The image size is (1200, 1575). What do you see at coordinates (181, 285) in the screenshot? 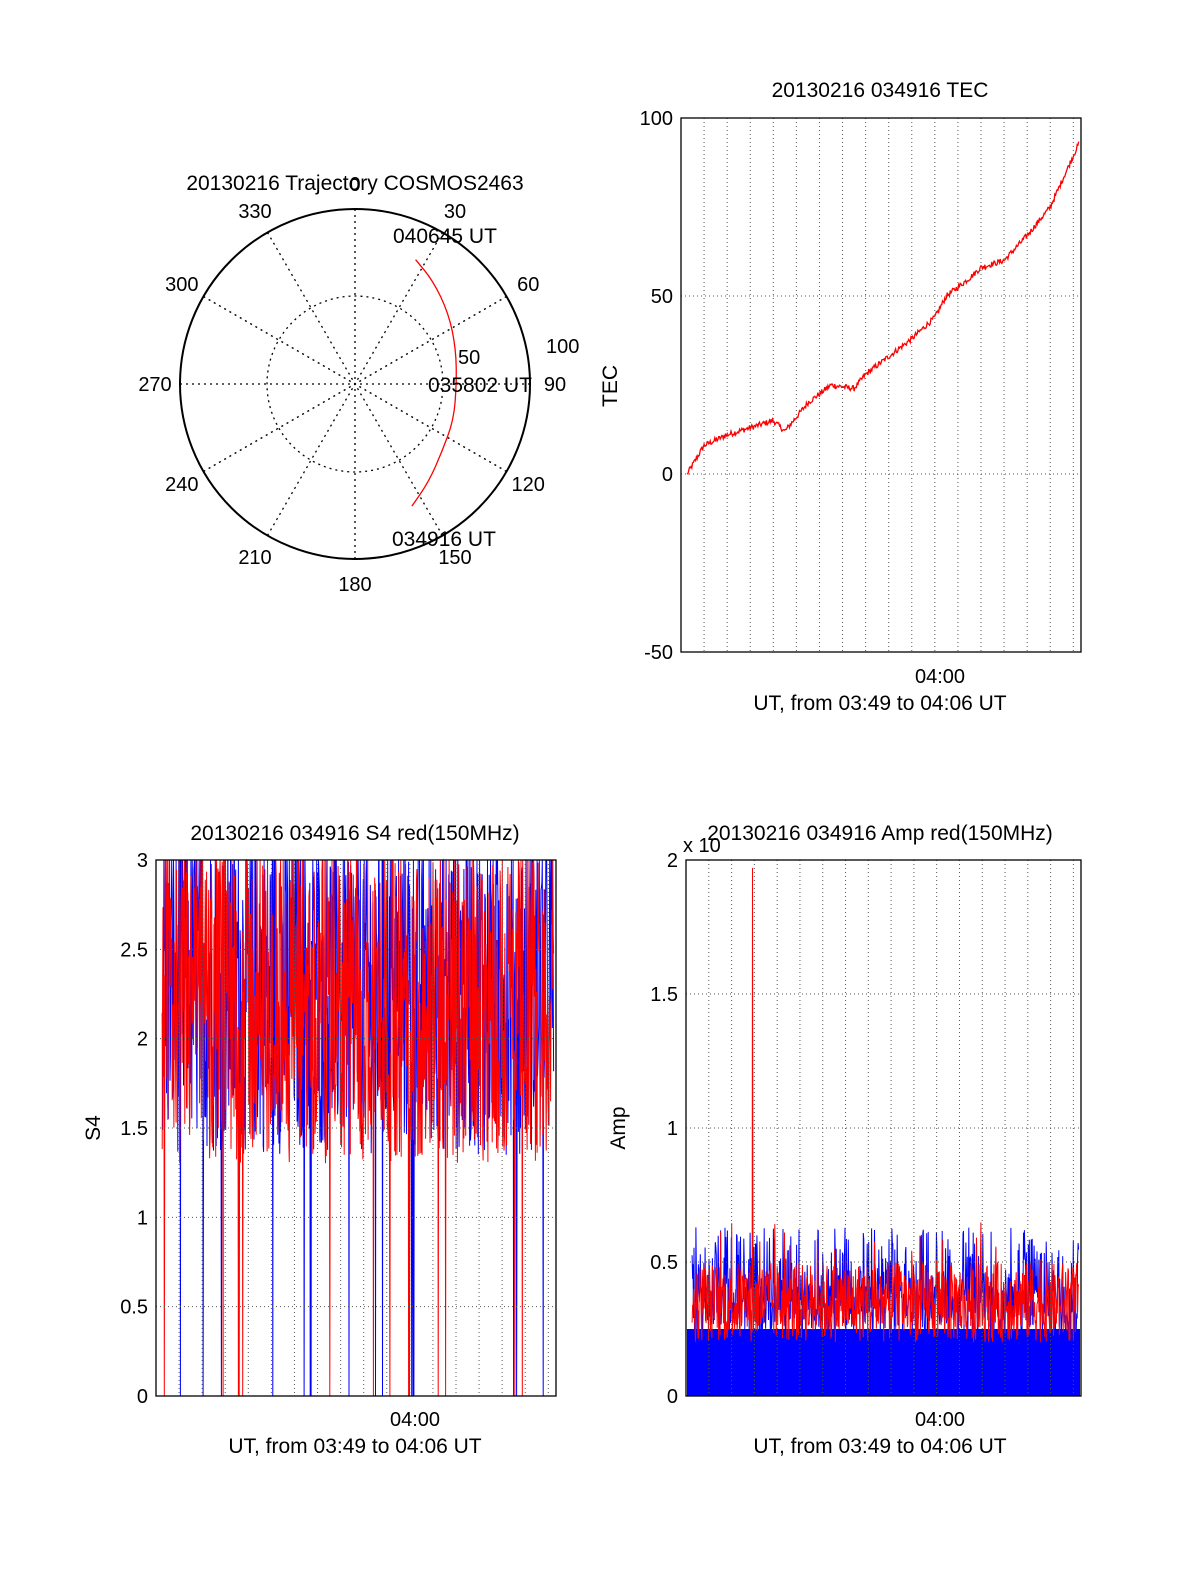
I see `polar-angle-label: 300` at bounding box center [181, 285].